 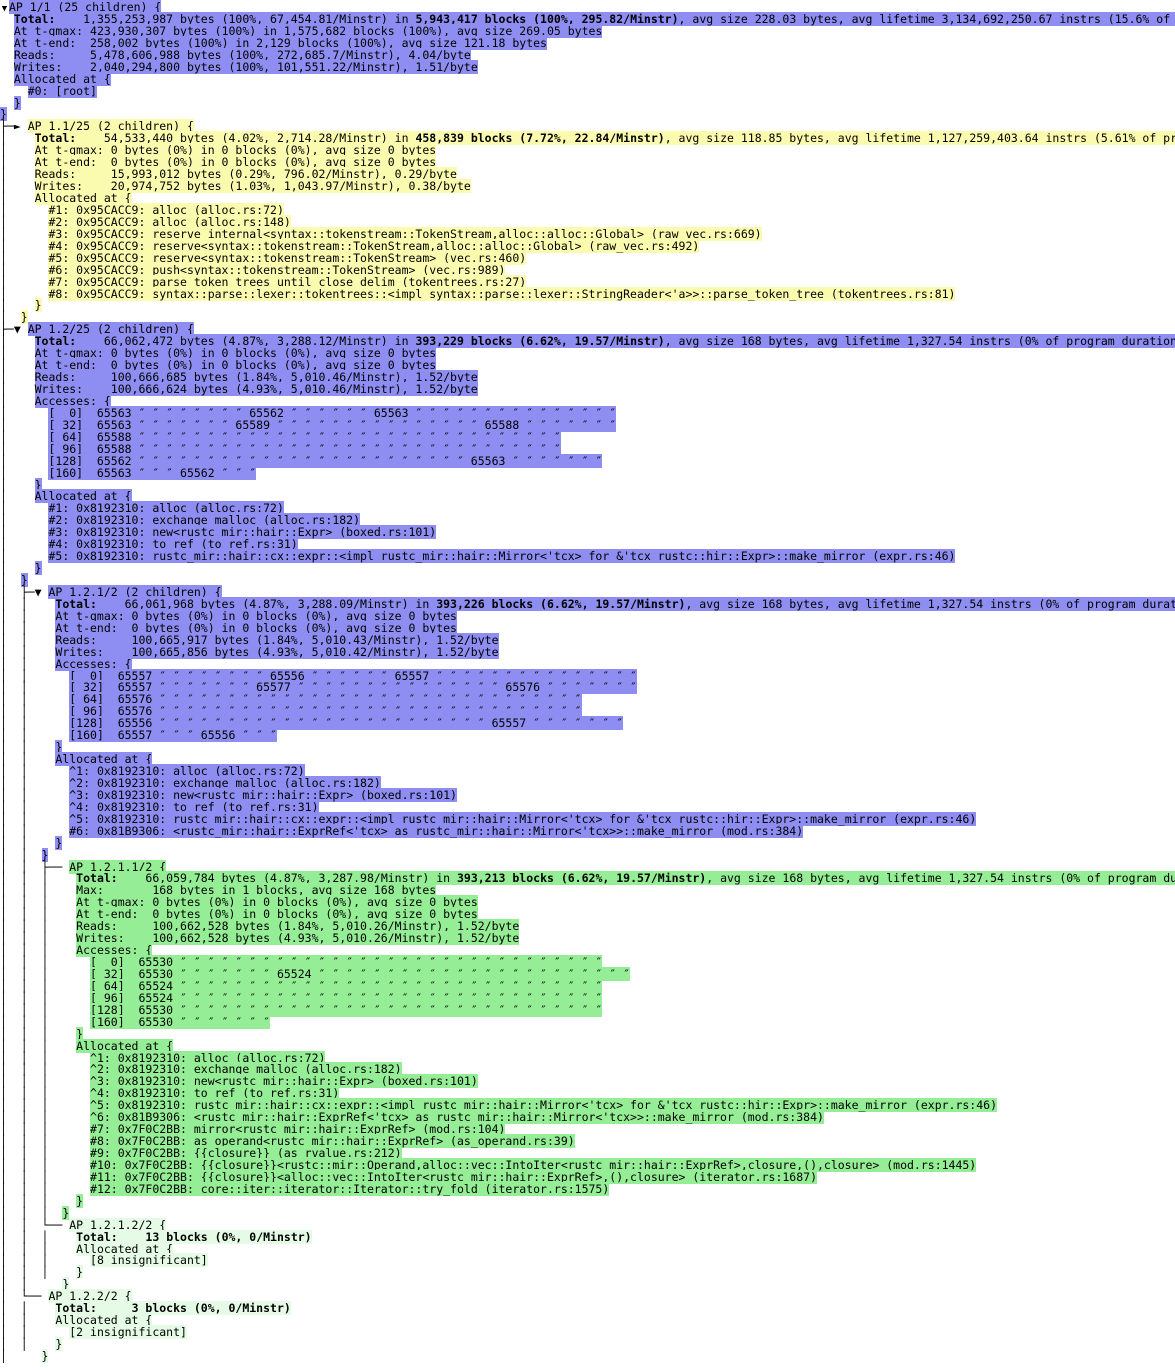 I want to click on node-detail-line: │ │ Allocated at {, so click(x=587, y=1320).